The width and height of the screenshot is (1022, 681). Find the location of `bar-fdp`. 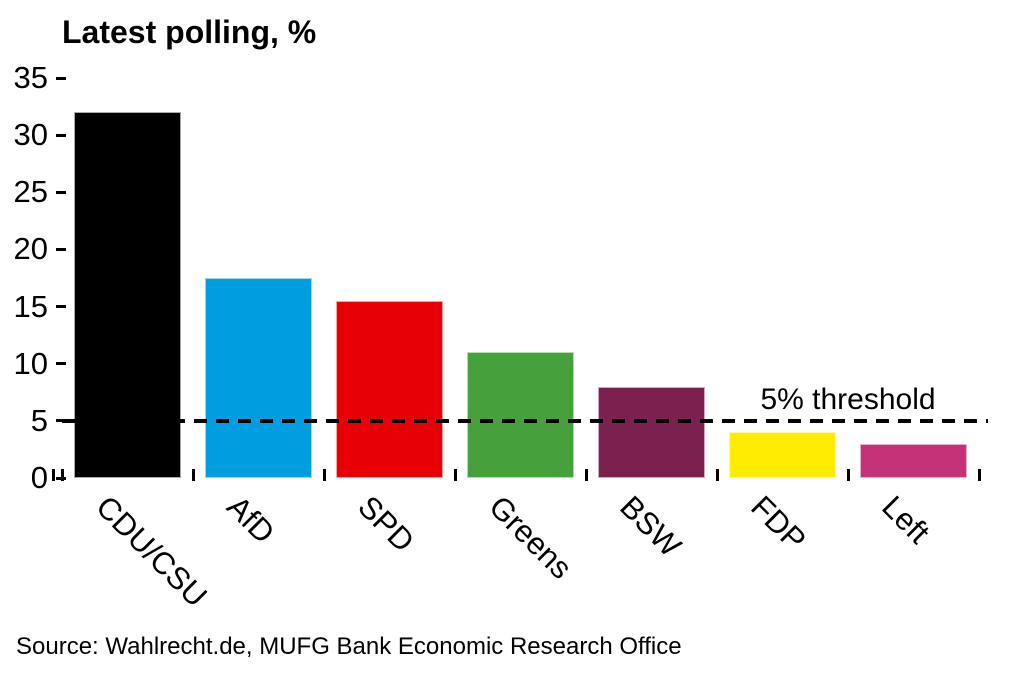

bar-fdp is located at coordinates (782, 455).